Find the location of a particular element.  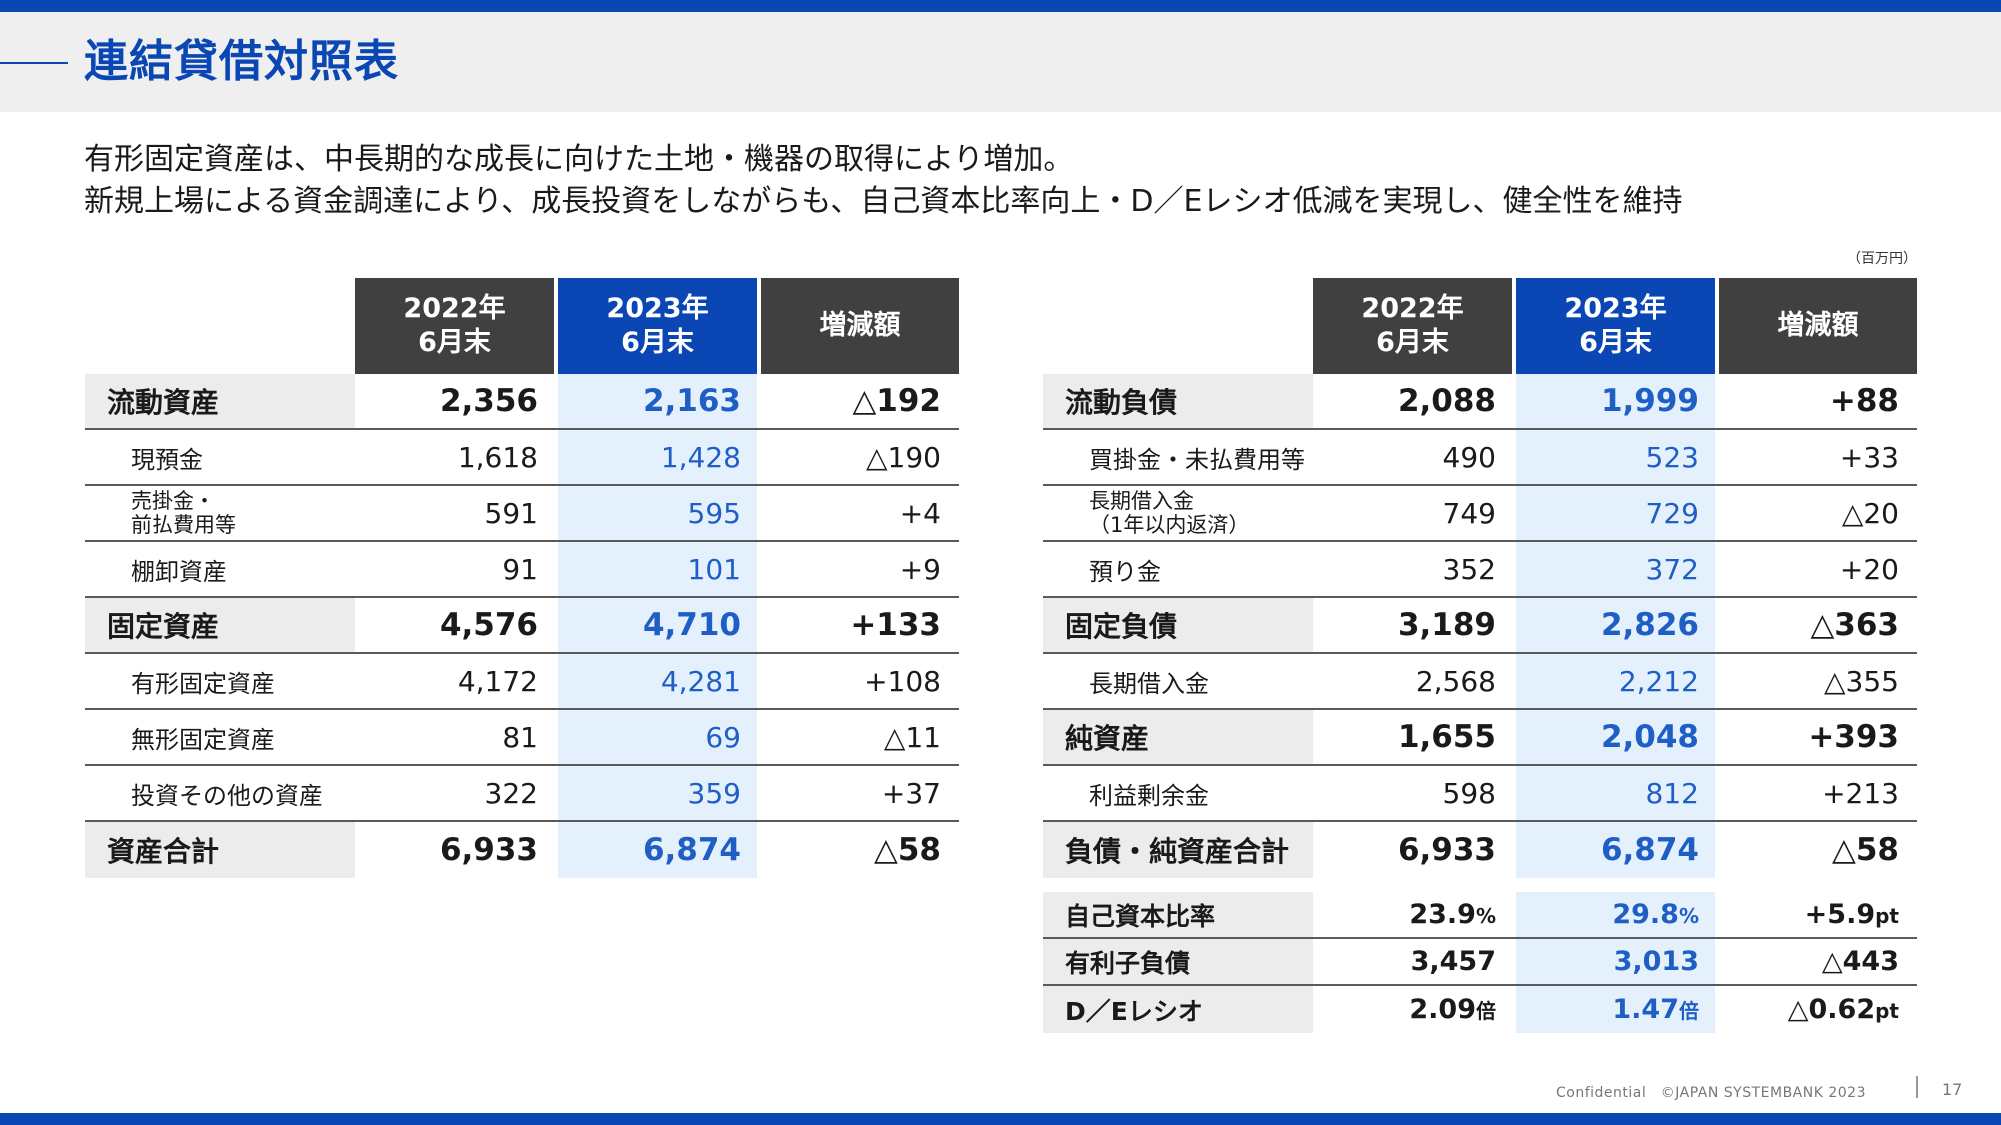

value-2023: 4,710 is located at coordinates (657, 626).